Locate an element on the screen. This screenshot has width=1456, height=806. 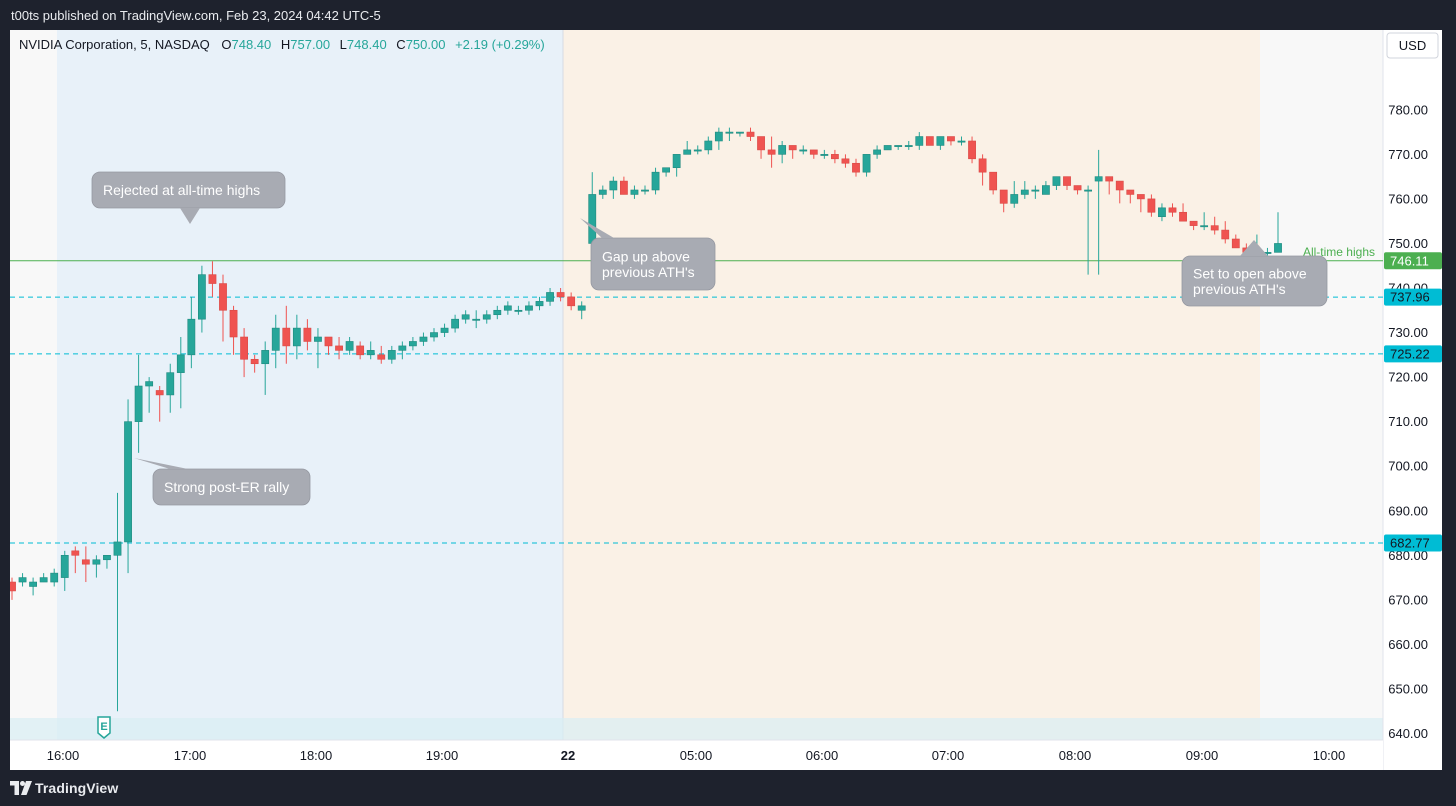
currency-selector: USD is located at coordinates (1412, 45).